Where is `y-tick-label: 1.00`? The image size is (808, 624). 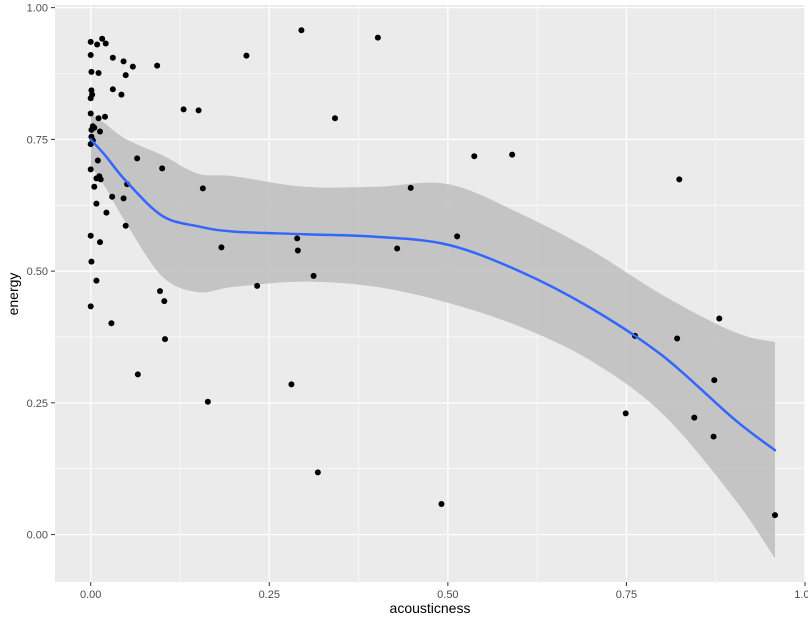 y-tick-label: 1.00 is located at coordinates (37, 9).